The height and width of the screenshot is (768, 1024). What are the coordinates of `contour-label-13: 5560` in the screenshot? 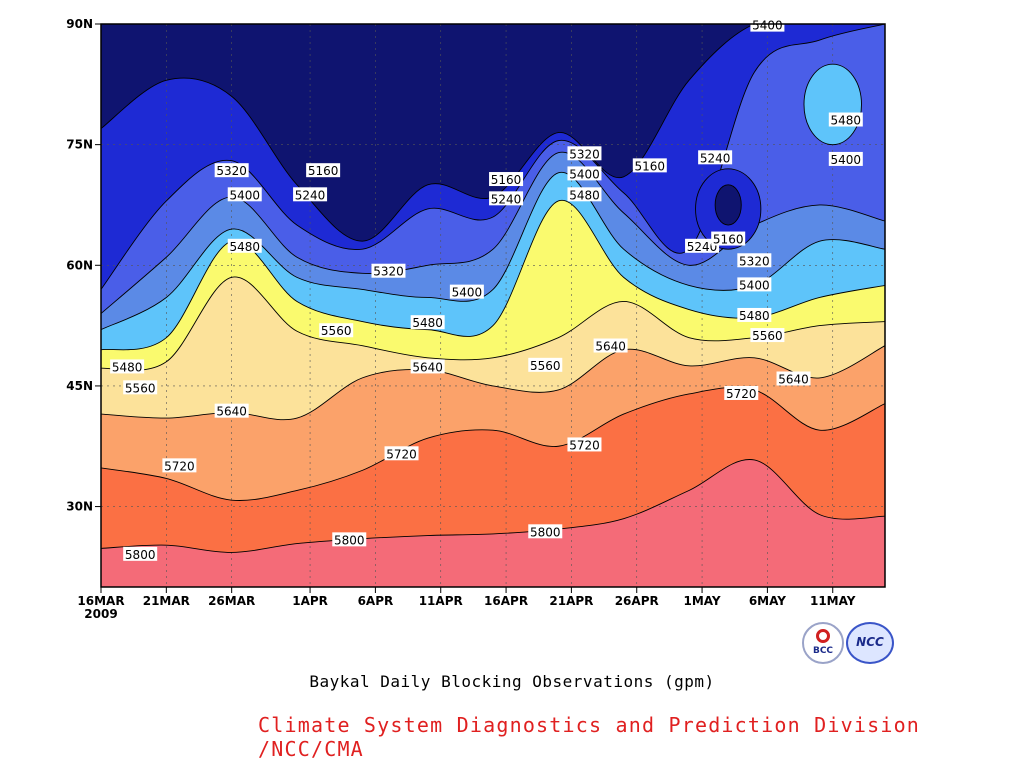 It's located at (545, 365).